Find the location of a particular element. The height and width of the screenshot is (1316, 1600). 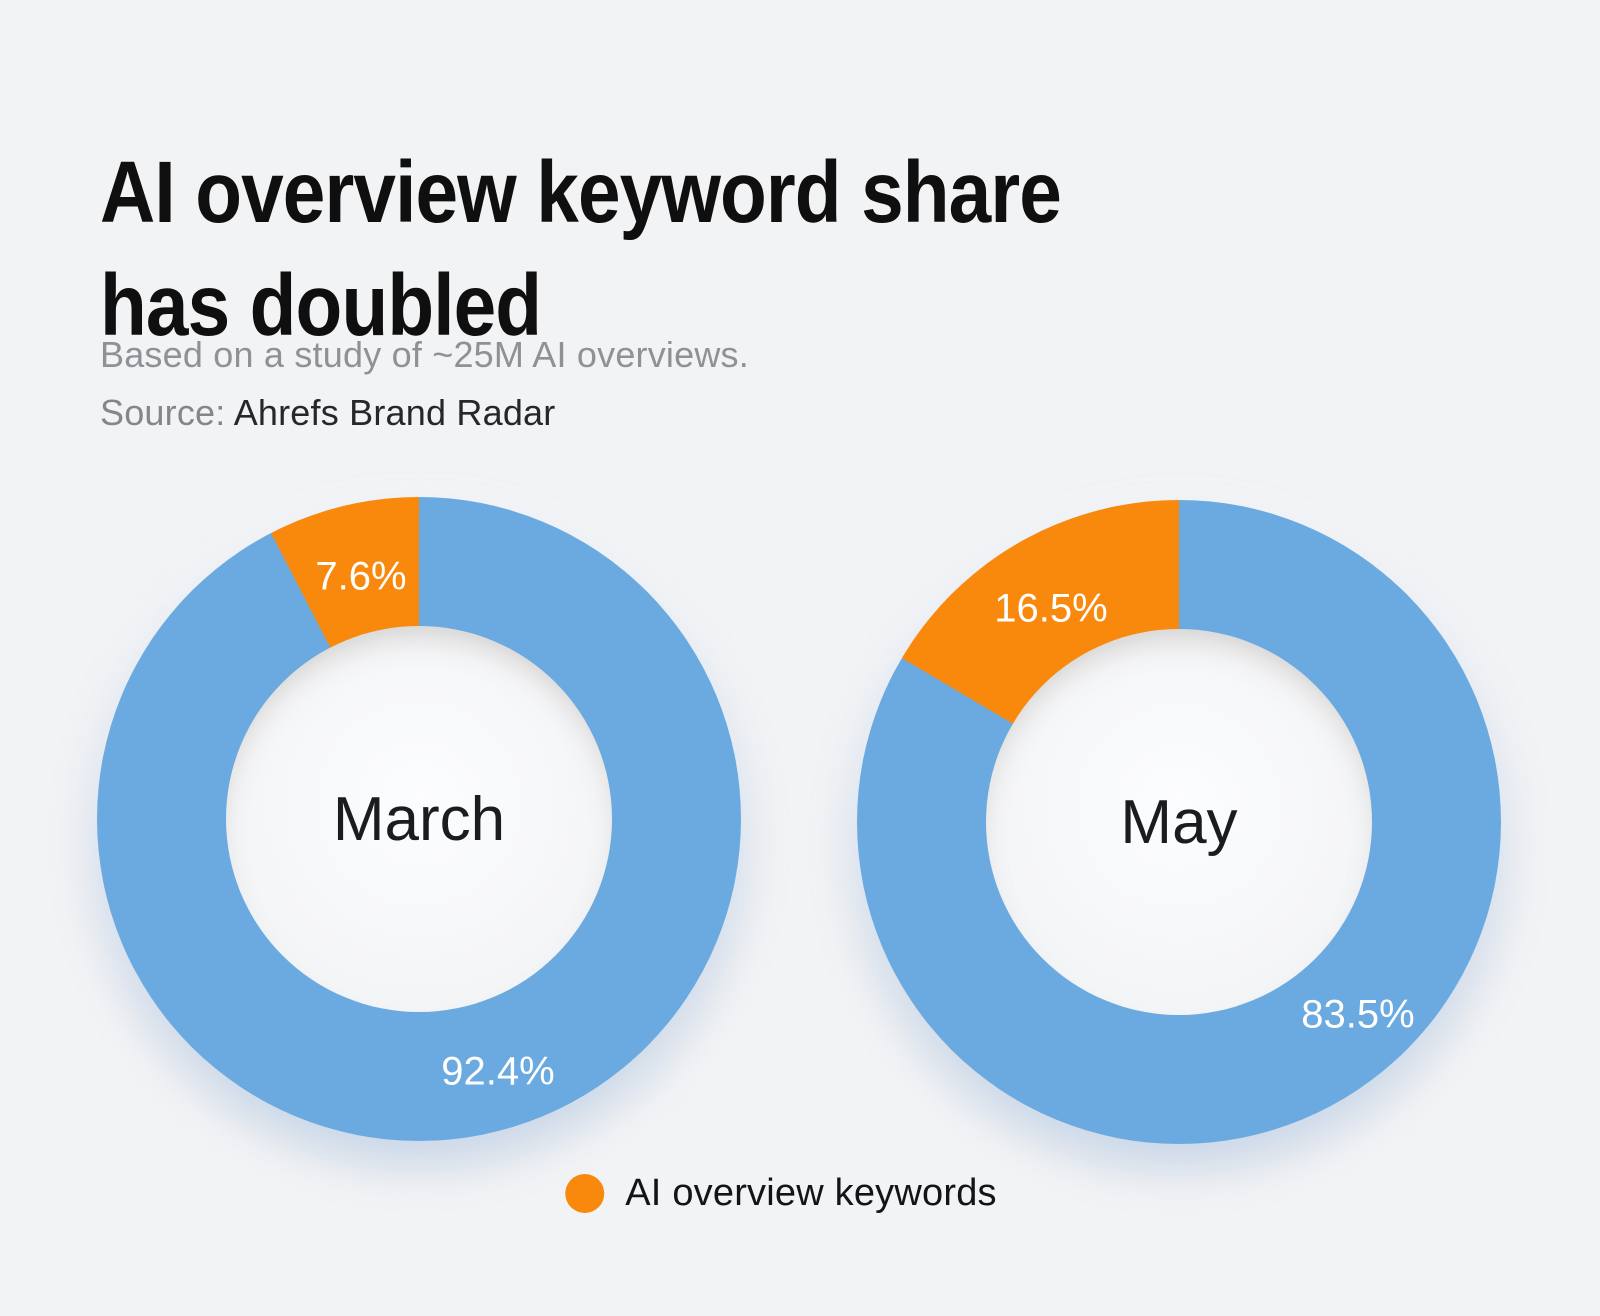

donut-hole-march: March is located at coordinates (419, 819).